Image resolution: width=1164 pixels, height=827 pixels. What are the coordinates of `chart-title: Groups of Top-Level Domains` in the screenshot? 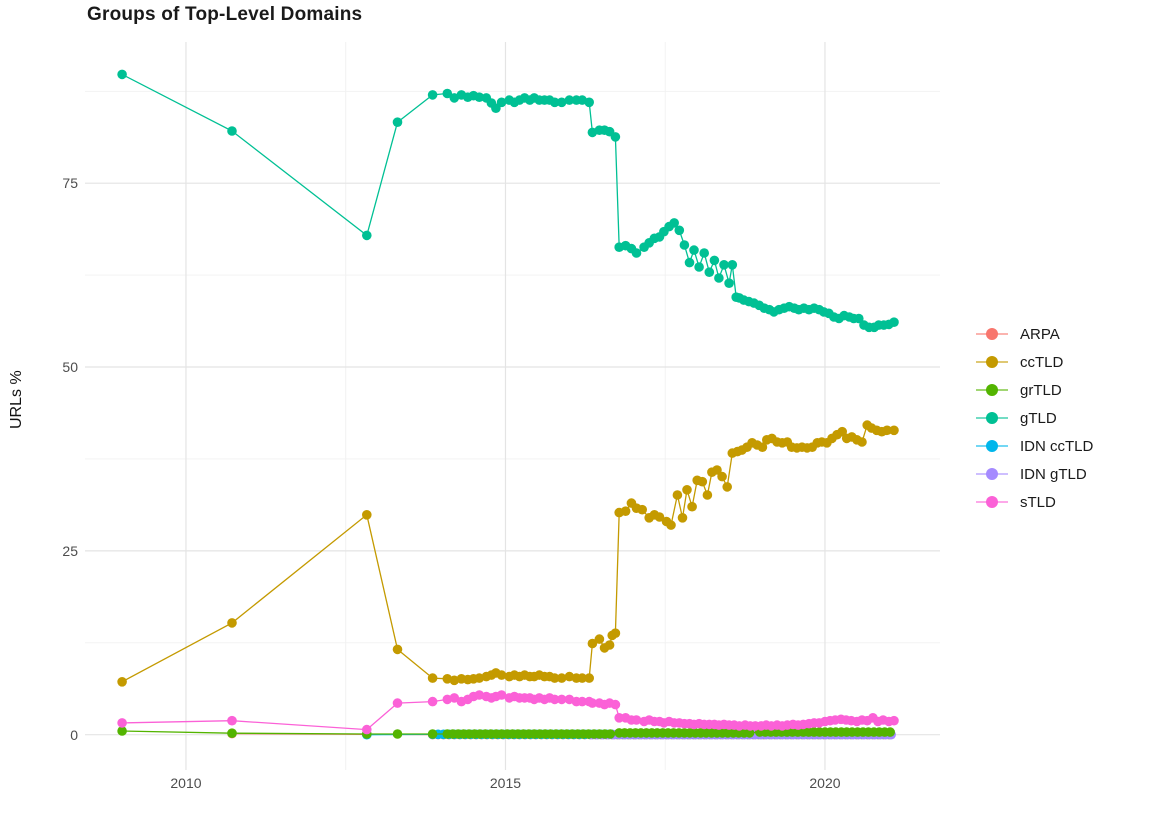 It's located at (225, 14).